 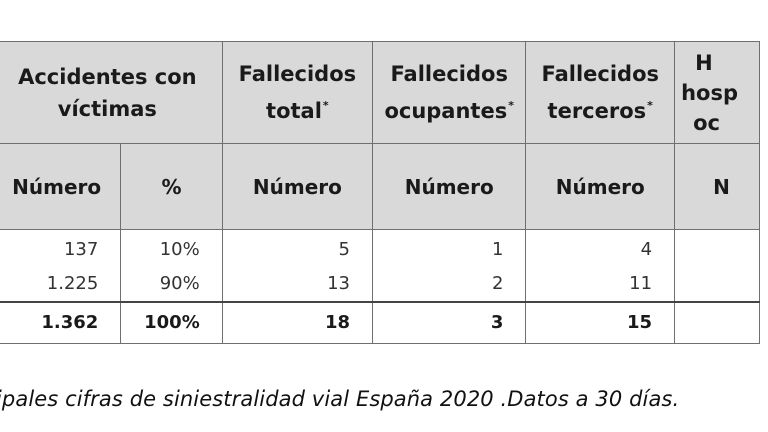 I want to click on cell-accidentes-numero: 1.225, so click(x=61, y=283).